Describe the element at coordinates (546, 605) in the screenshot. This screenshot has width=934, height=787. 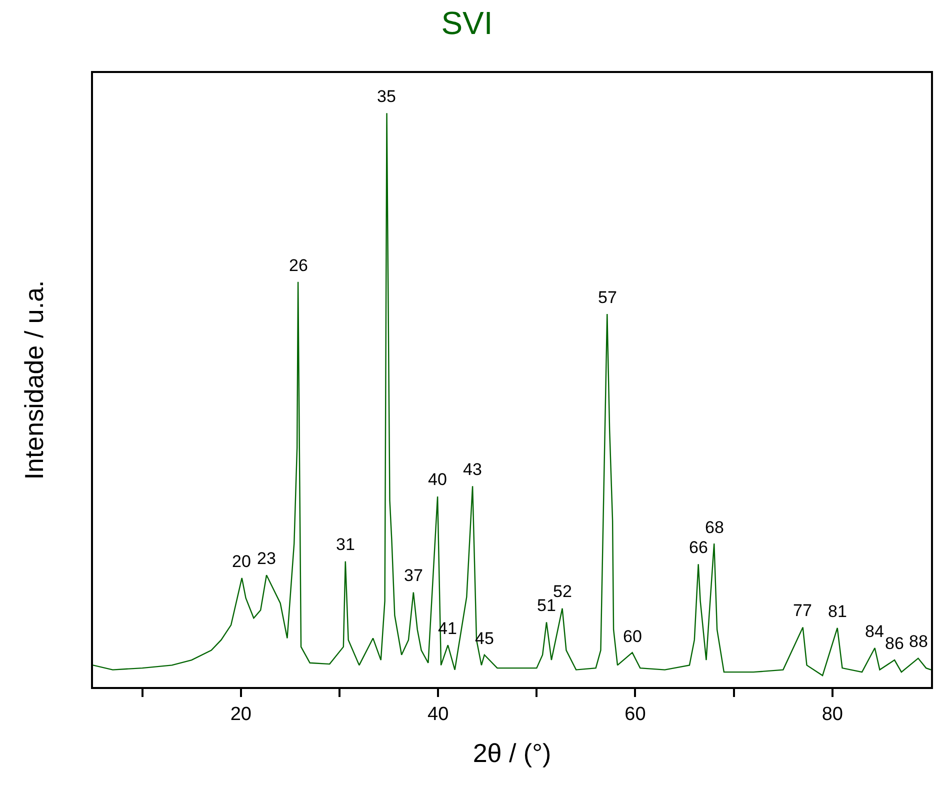
I see `annotation: 51` at that location.